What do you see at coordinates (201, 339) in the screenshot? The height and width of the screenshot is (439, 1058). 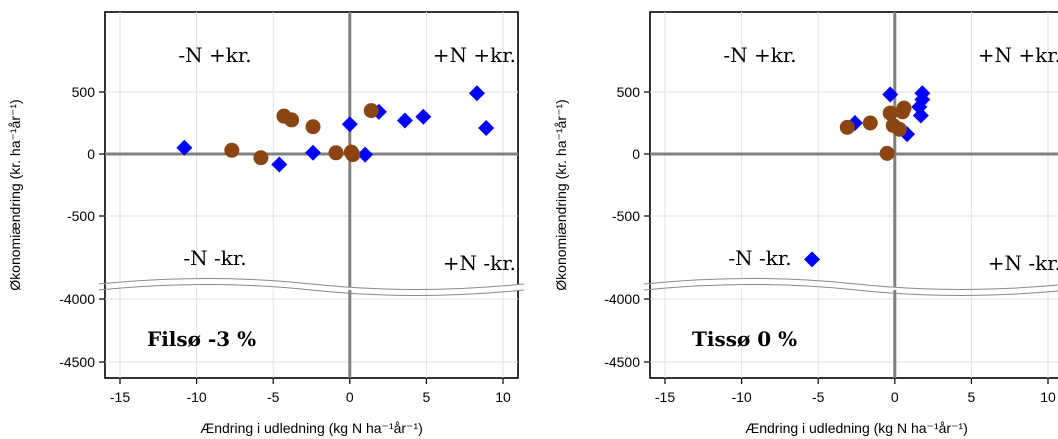 I see `panel-name: Filsø -3 %` at bounding box center [201, 339].